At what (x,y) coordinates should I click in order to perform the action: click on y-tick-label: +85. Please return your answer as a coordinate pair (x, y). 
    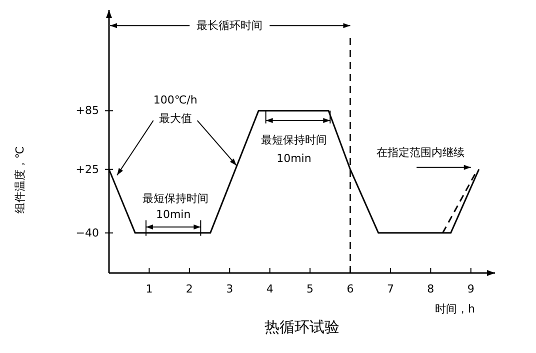
    Looking at the image, I should click on (87, 111).